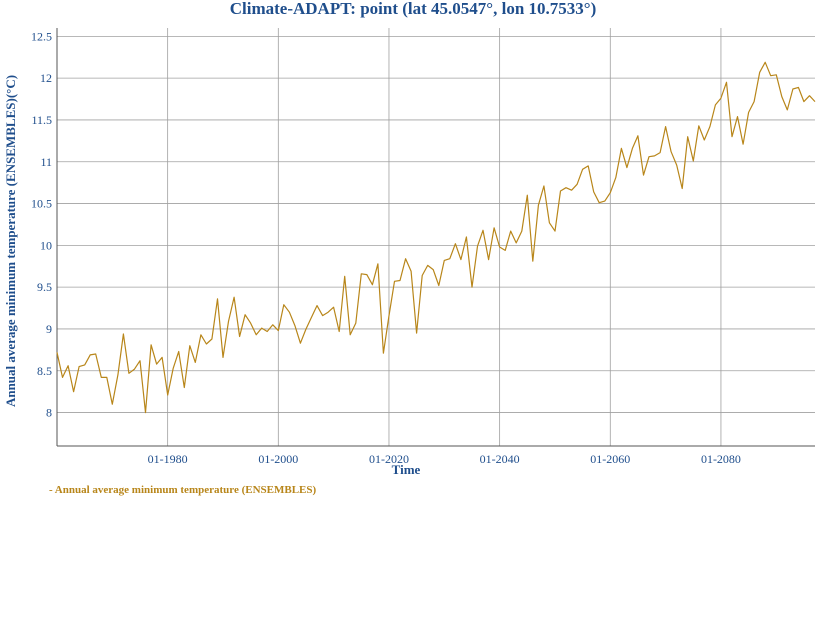 This screenshot has height=630, width=820. Describe the element at coordinates (41, 224) in the screenshot. I see `y-tick-labels: 8 8.5 9 9.5 10 10.5 11 11.5 12 12.5` at that location.